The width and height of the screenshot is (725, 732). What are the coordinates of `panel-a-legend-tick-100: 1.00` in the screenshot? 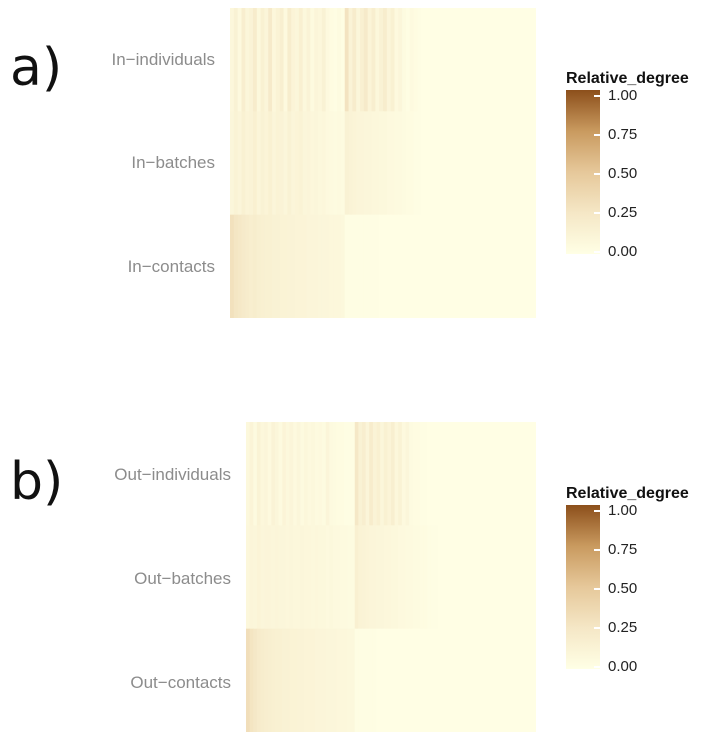 It's located at (623, 95).